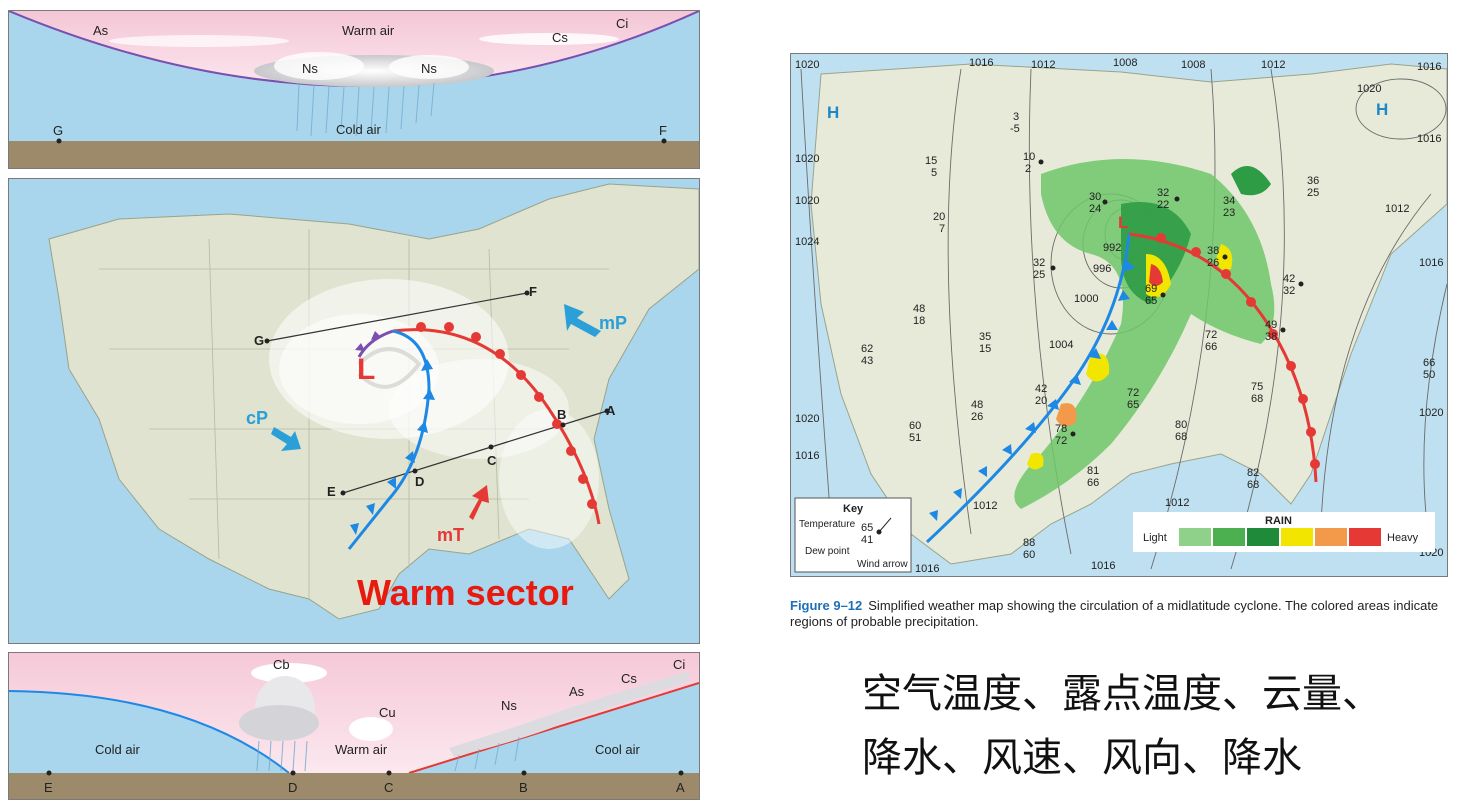 This screenshot has height=809, width=1468. I want to click on svg-text: 1000, so click(1086, 299).